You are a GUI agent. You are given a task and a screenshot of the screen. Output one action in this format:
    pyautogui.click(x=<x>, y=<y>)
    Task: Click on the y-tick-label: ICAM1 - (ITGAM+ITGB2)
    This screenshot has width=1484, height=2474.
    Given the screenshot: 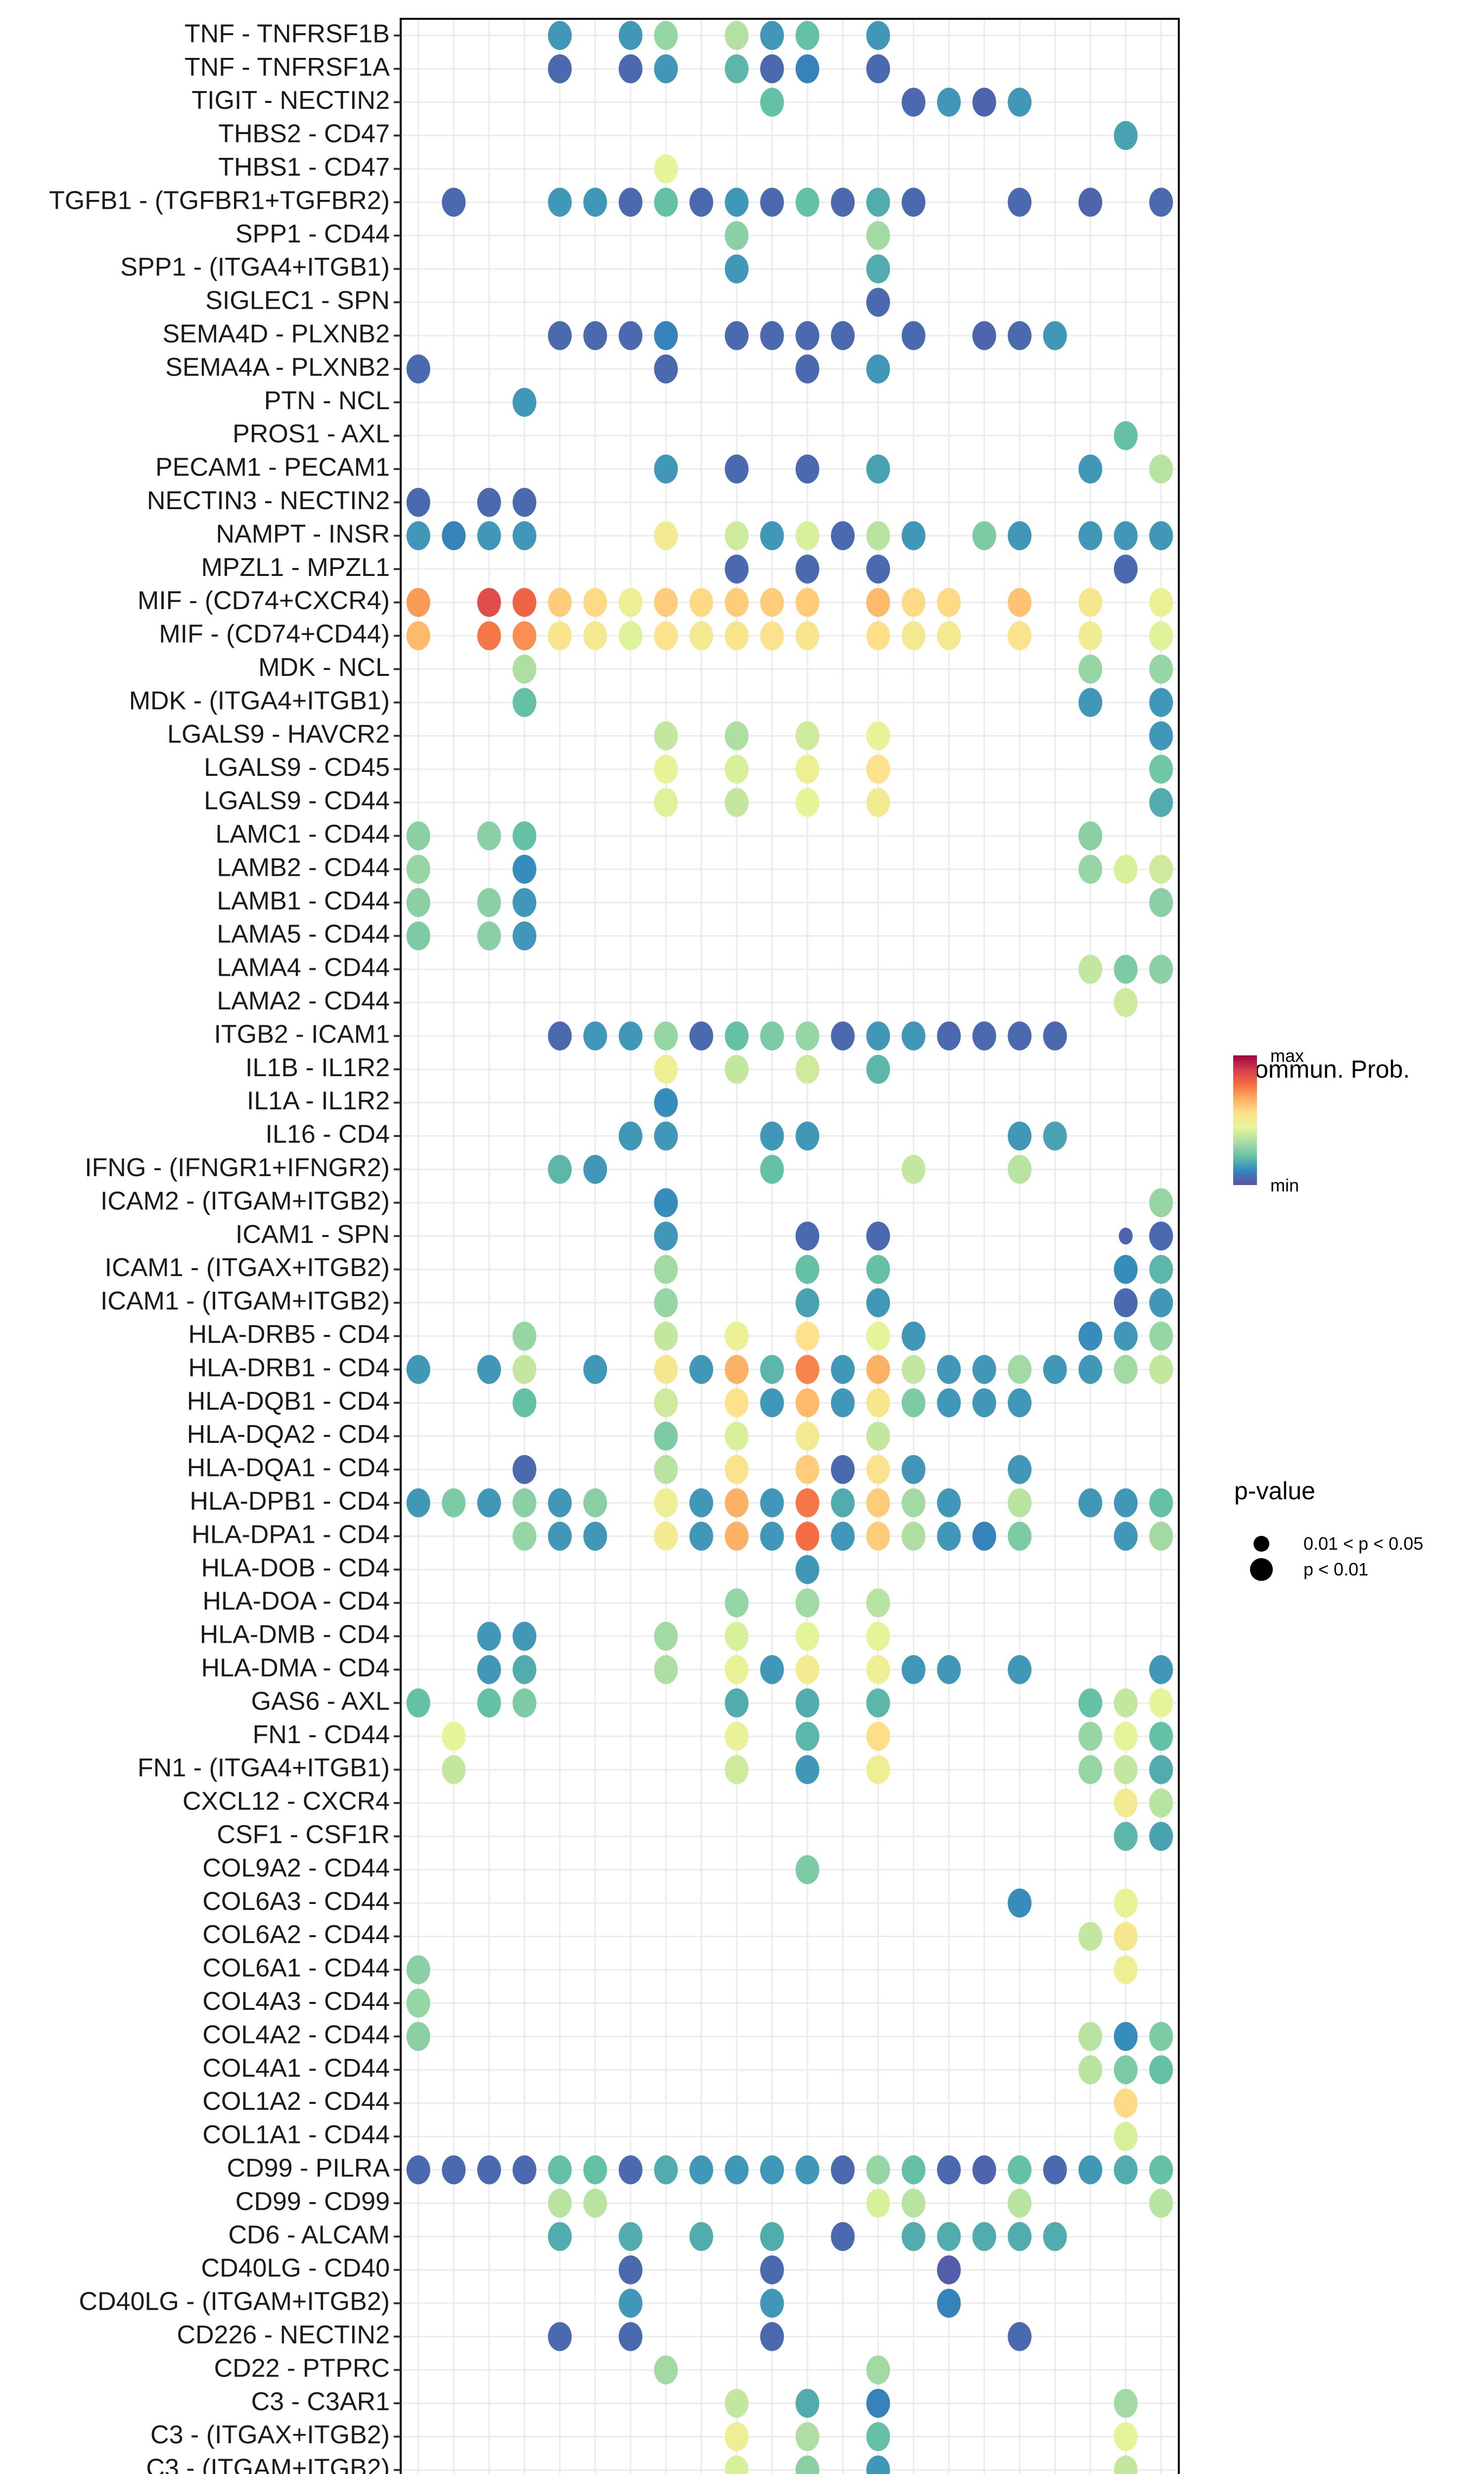 What is the action you would take?
    pyautogui.click(x=245, y=1301)
    